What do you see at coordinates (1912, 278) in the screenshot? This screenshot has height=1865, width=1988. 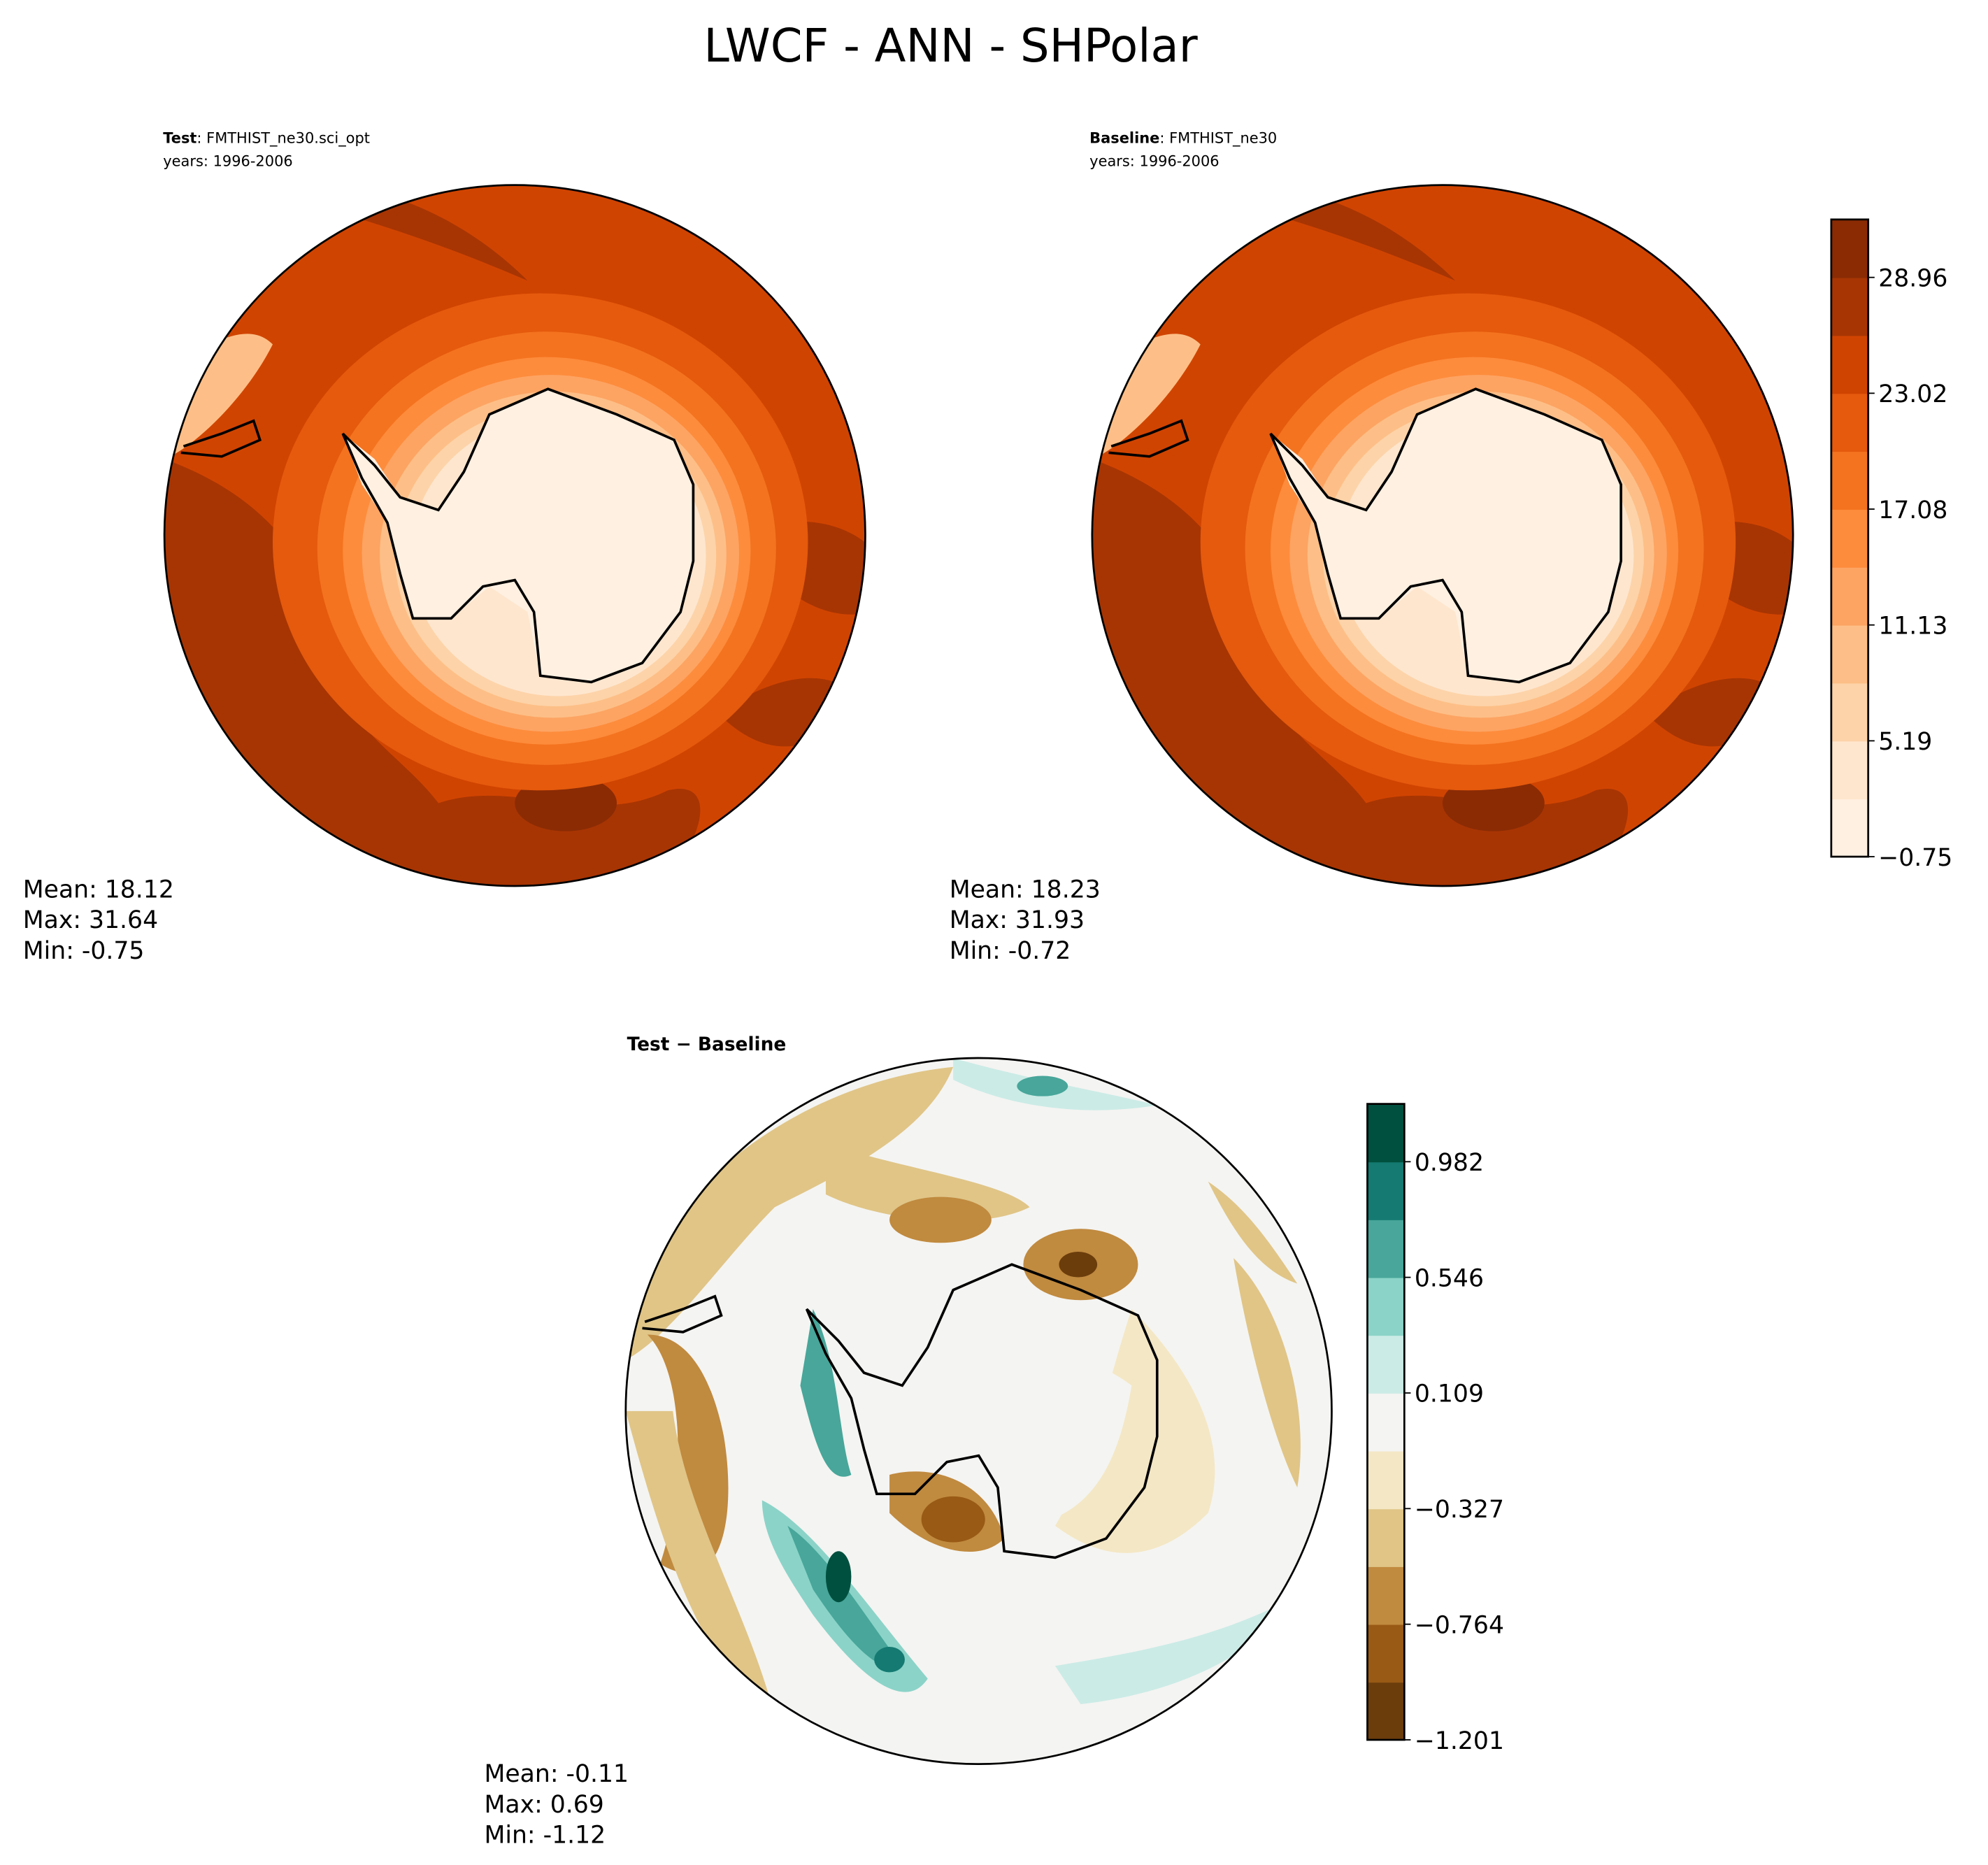 I see `baseline-colorbar-tick-label: 28.96` at bounding box center [1912, 278].